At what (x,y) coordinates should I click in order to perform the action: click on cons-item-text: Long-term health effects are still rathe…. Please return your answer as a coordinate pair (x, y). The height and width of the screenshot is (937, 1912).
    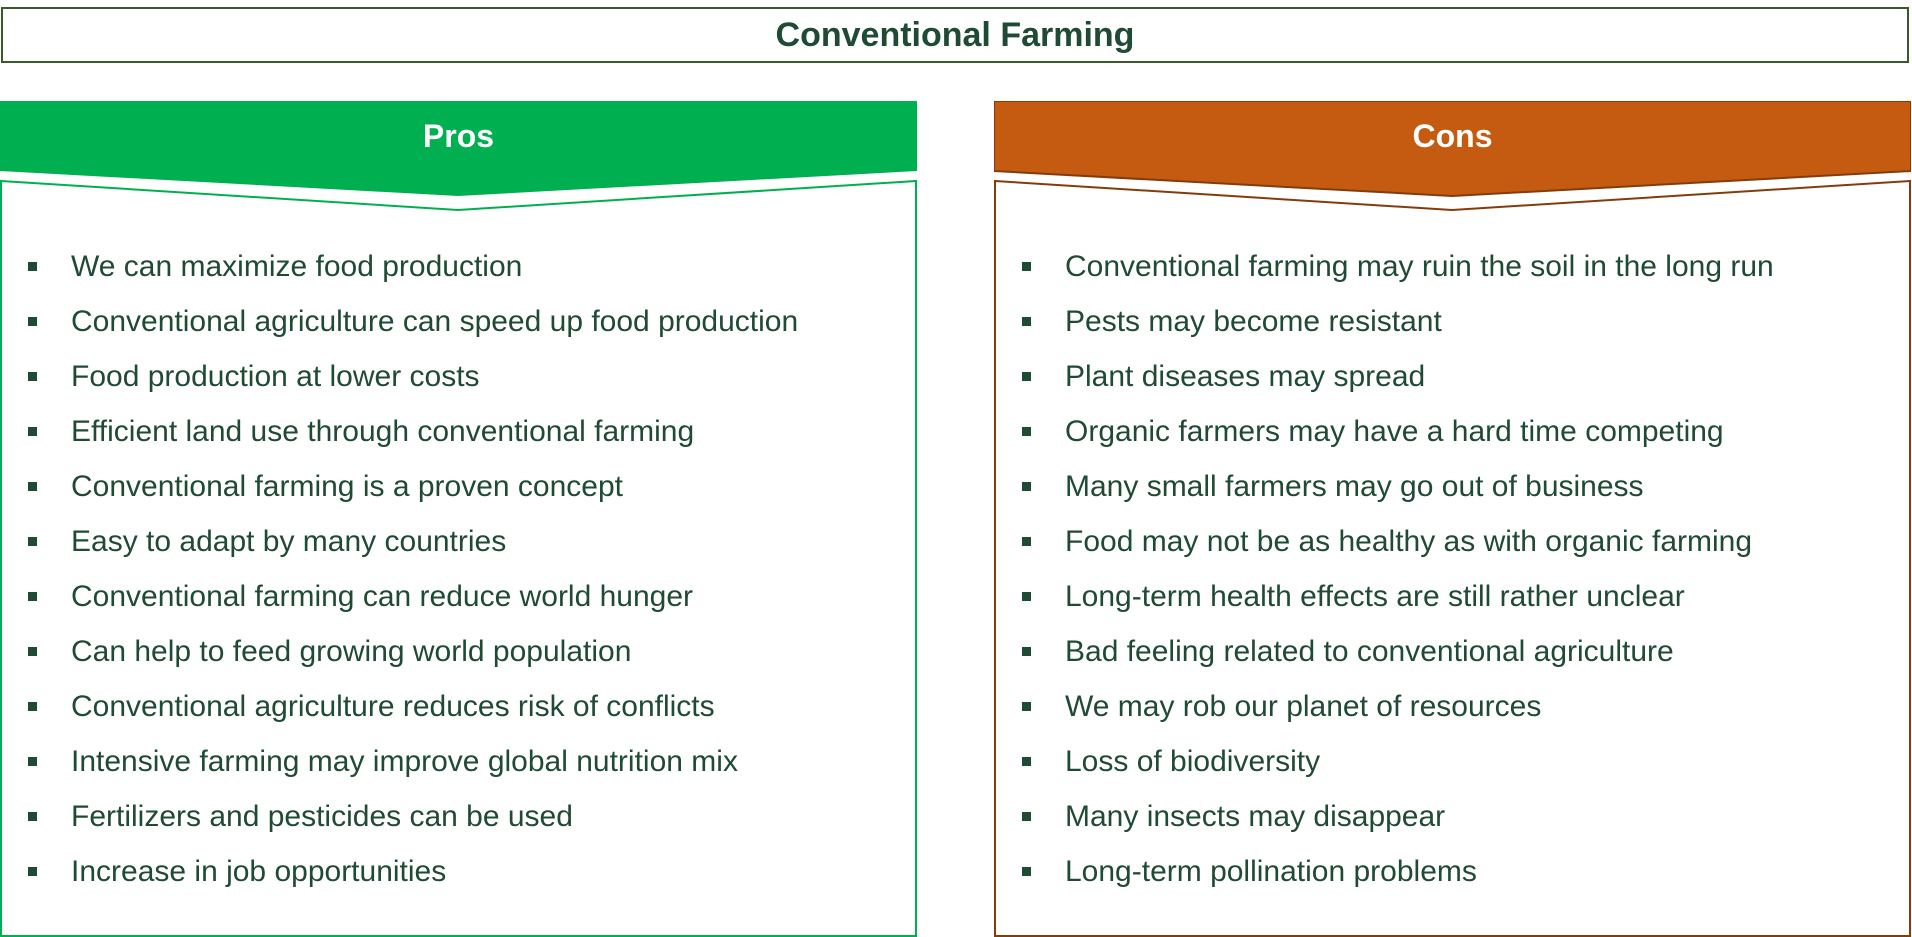
    Looking at the image, I should click on (1375, 596).